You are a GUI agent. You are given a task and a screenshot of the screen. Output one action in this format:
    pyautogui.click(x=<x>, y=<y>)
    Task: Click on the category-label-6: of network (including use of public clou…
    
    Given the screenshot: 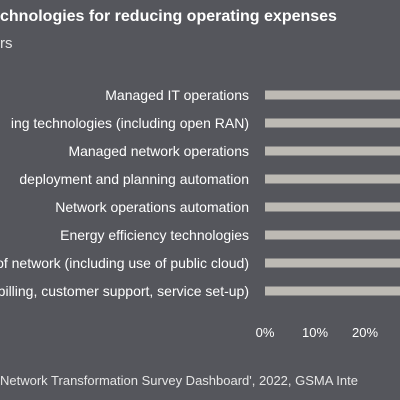 What is the action you would take?
    pyautogui.click(x=124, y=263)
    